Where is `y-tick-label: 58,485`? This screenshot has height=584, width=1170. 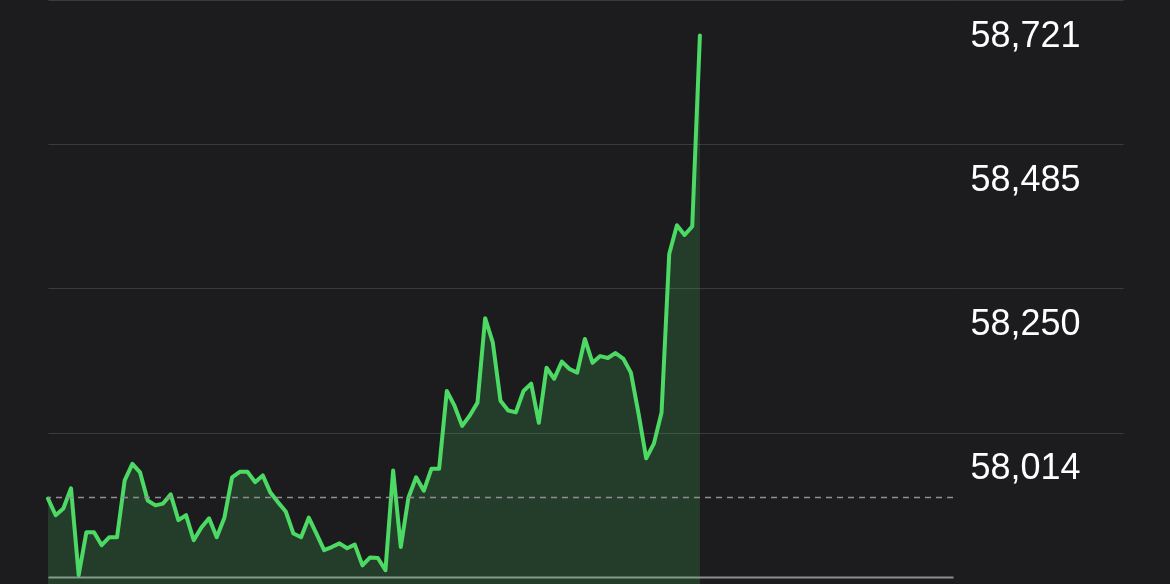 y-tick-label: 58,485 is located at coordinates (1025, 178).